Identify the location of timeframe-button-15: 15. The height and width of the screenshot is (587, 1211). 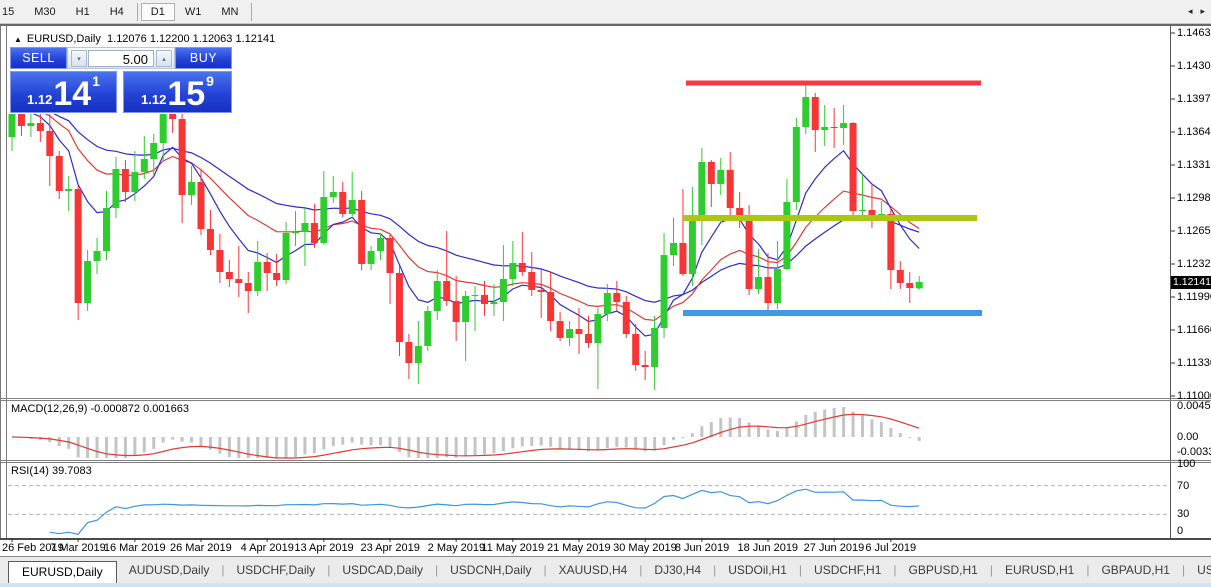
(8, 11).